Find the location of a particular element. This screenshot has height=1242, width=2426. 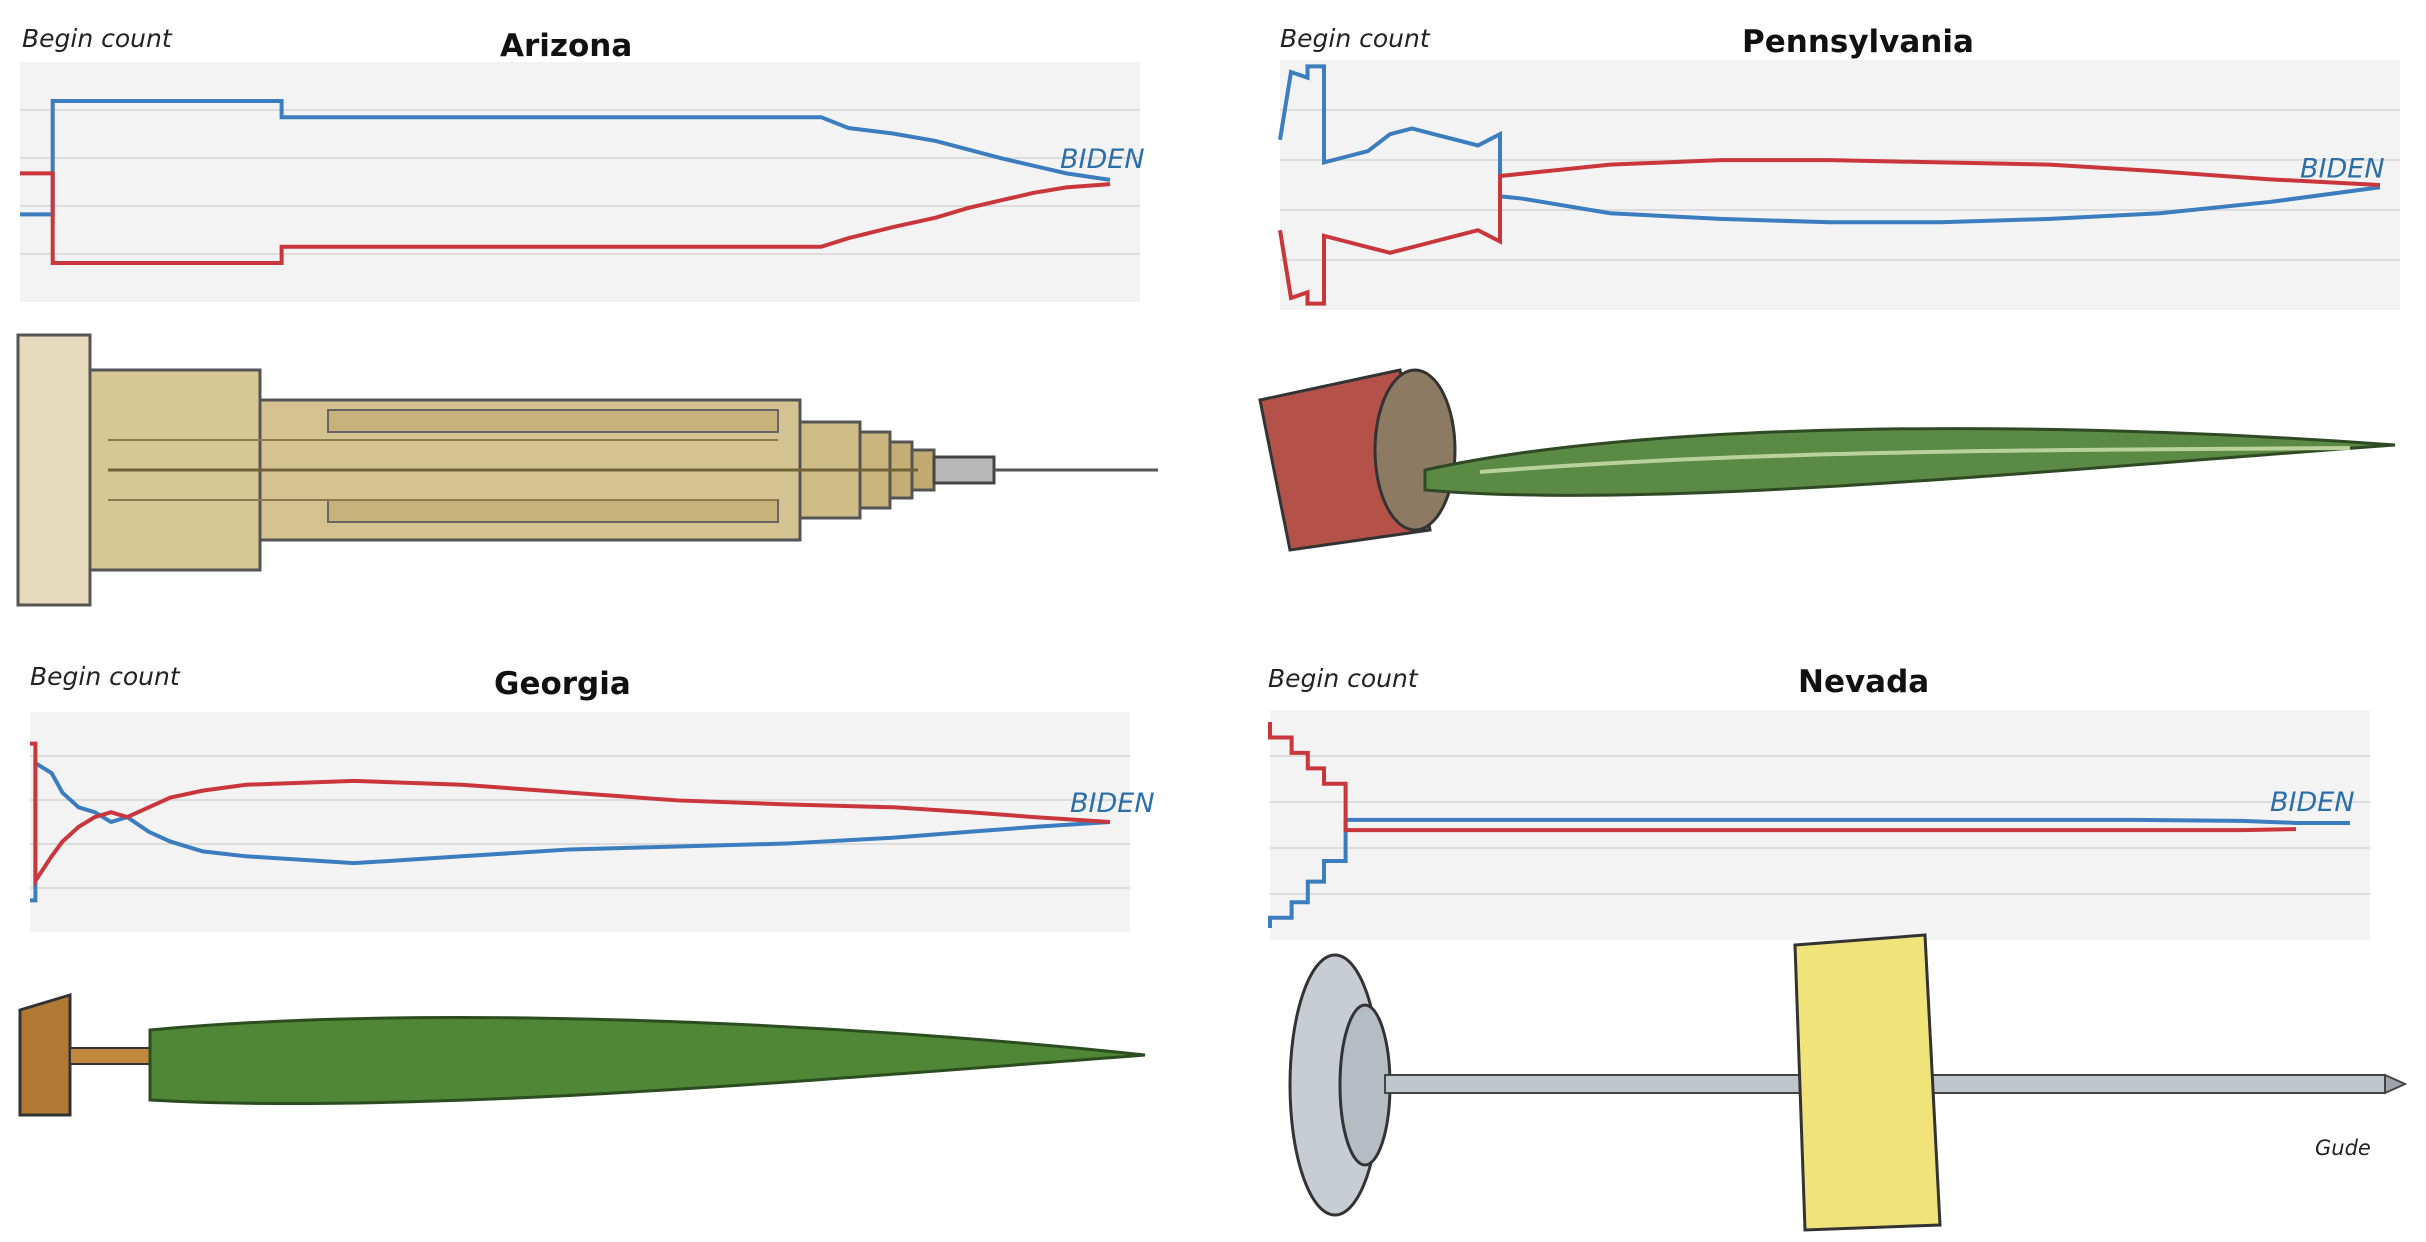

snake-plant-illustration is located at coordinates (1827, 460).